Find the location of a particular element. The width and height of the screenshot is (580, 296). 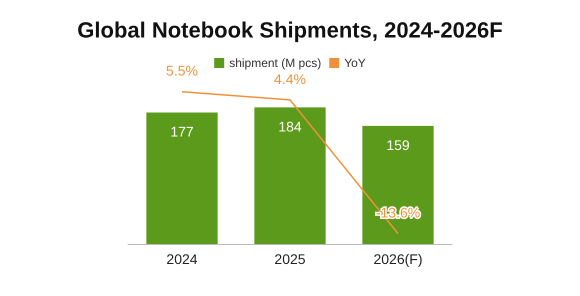

legend-label: shipment (M pcs) is located at coordinates (275, 63).